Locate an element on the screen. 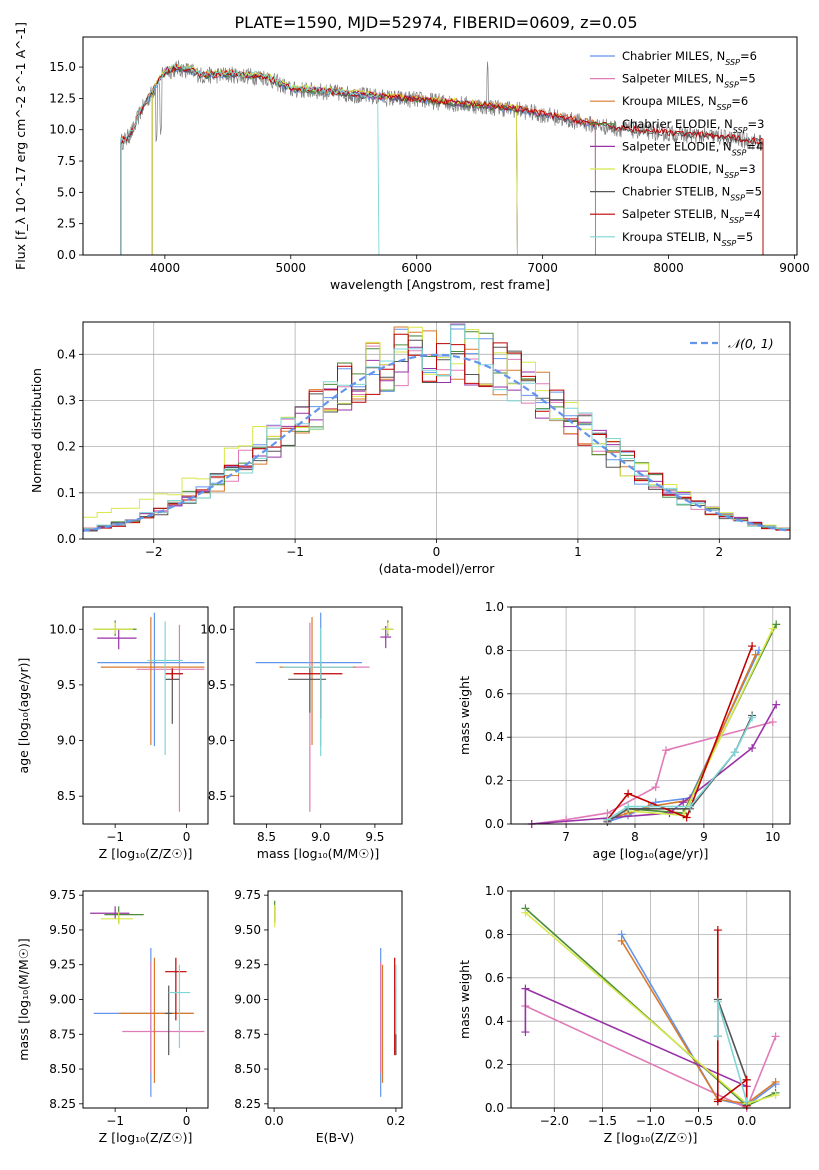 The height and width of the screenshot is (1170, 819). y-tick-label: 8.75 is located at coordinates (247, 1034).